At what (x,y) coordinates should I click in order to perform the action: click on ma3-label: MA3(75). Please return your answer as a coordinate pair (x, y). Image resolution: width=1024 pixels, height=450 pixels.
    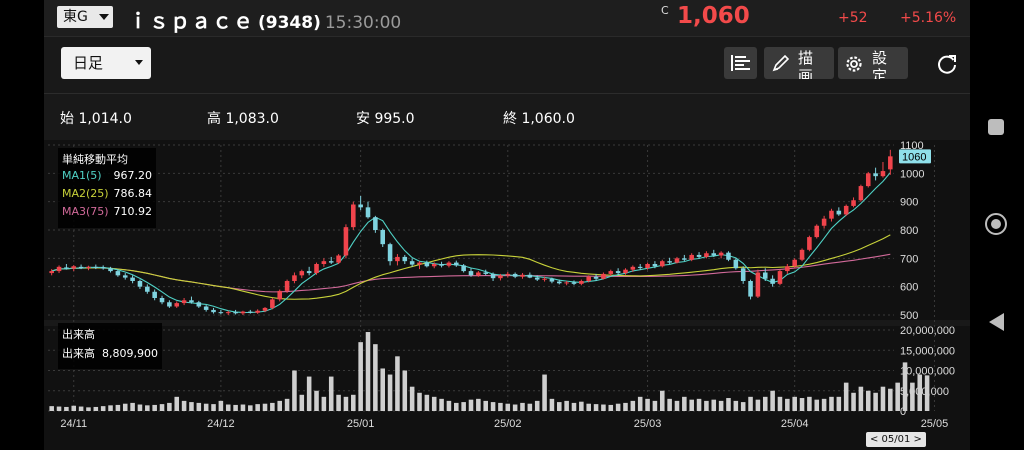
    Looking at the image, I should click on (85, 211).